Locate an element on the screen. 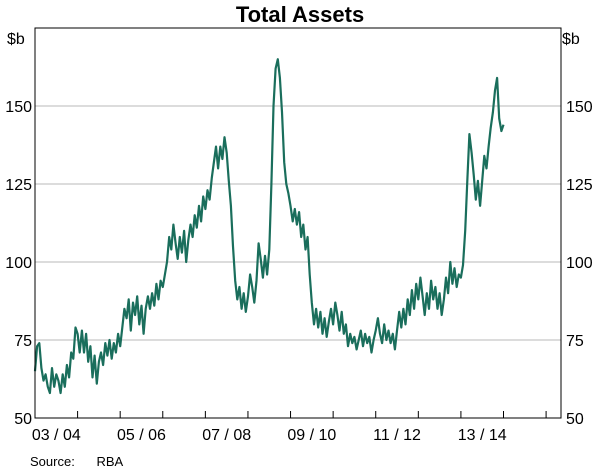 The image size is (600, 472). source-value: RBA is located at coordinates (110, 461).